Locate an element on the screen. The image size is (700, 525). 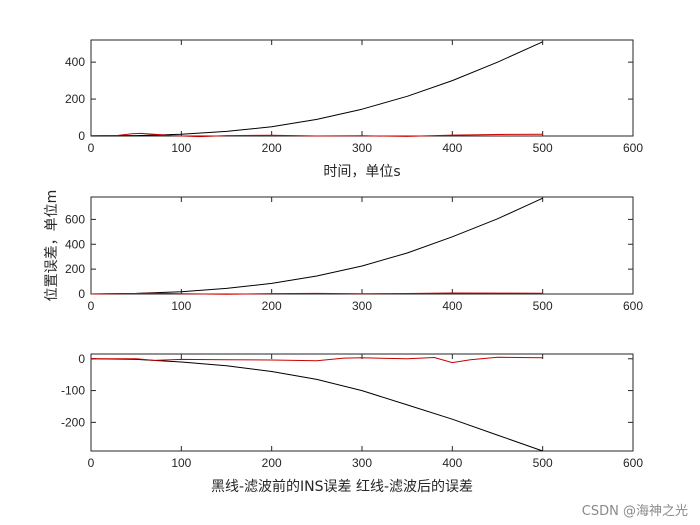
y-tick-label-middle: 400 is located at coordinates (75, 244).